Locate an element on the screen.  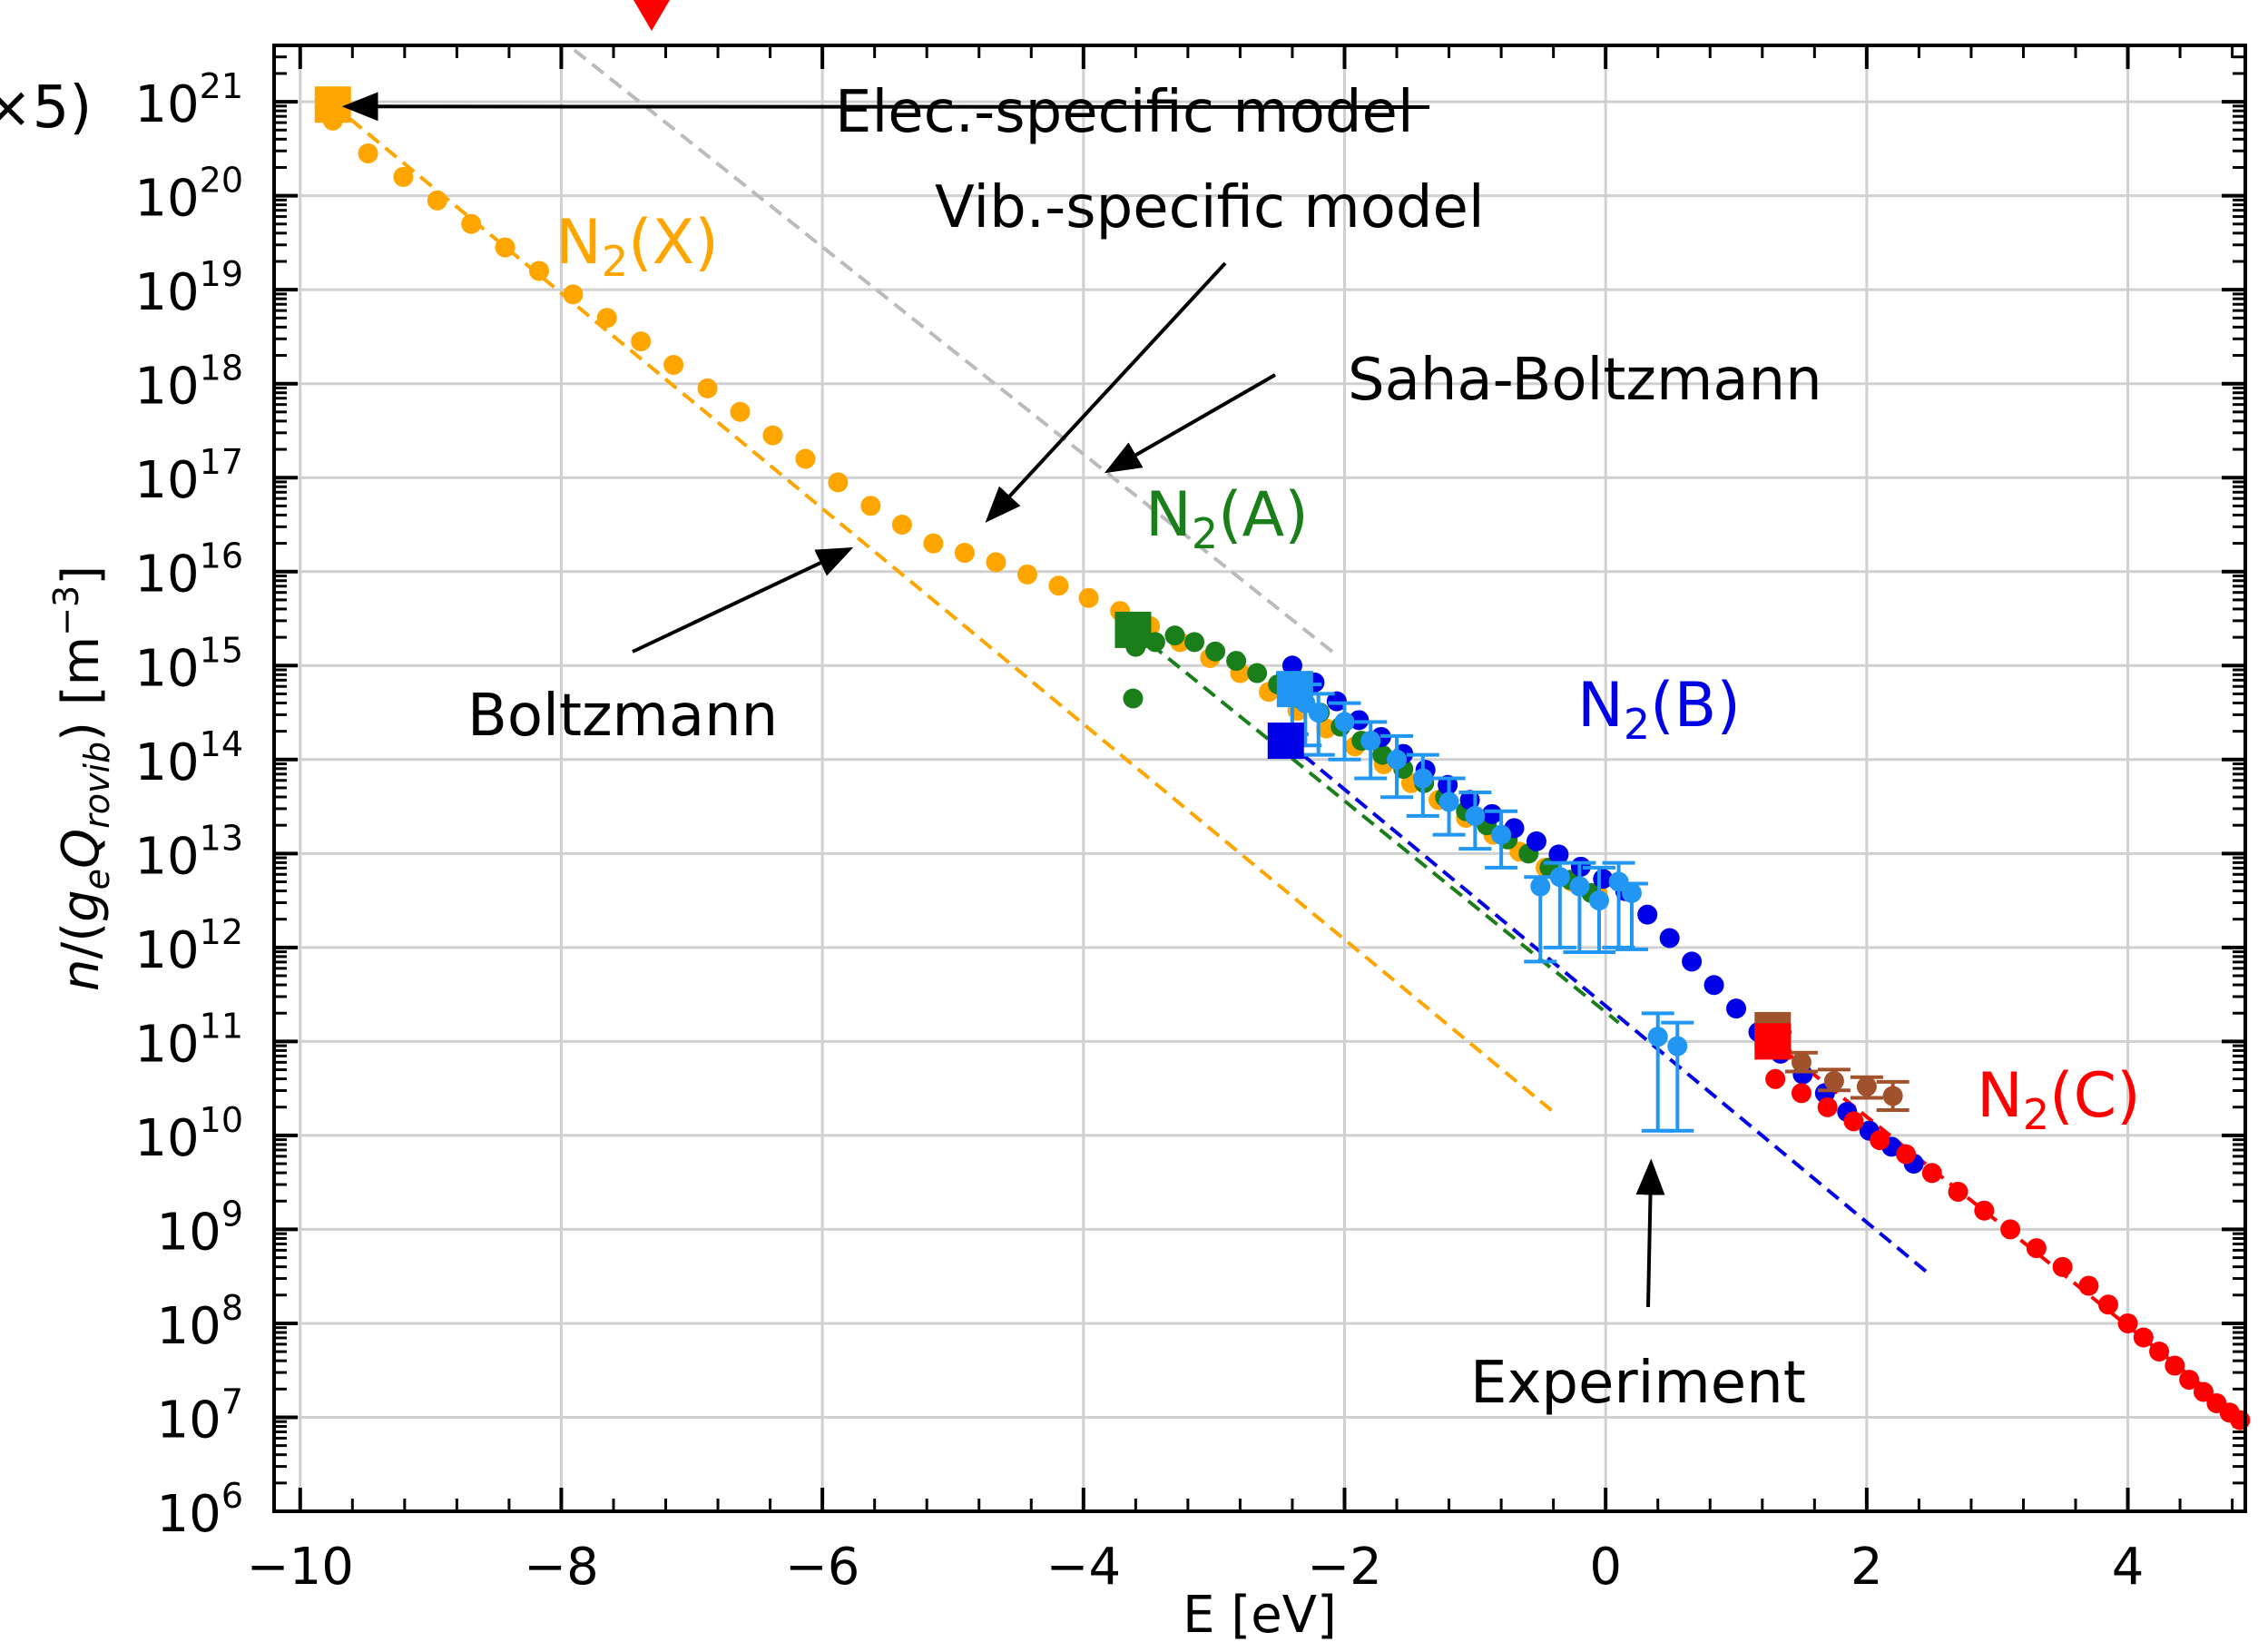
annotation-label: Saha-Boltzmann is located at coordinates (1585, 381).